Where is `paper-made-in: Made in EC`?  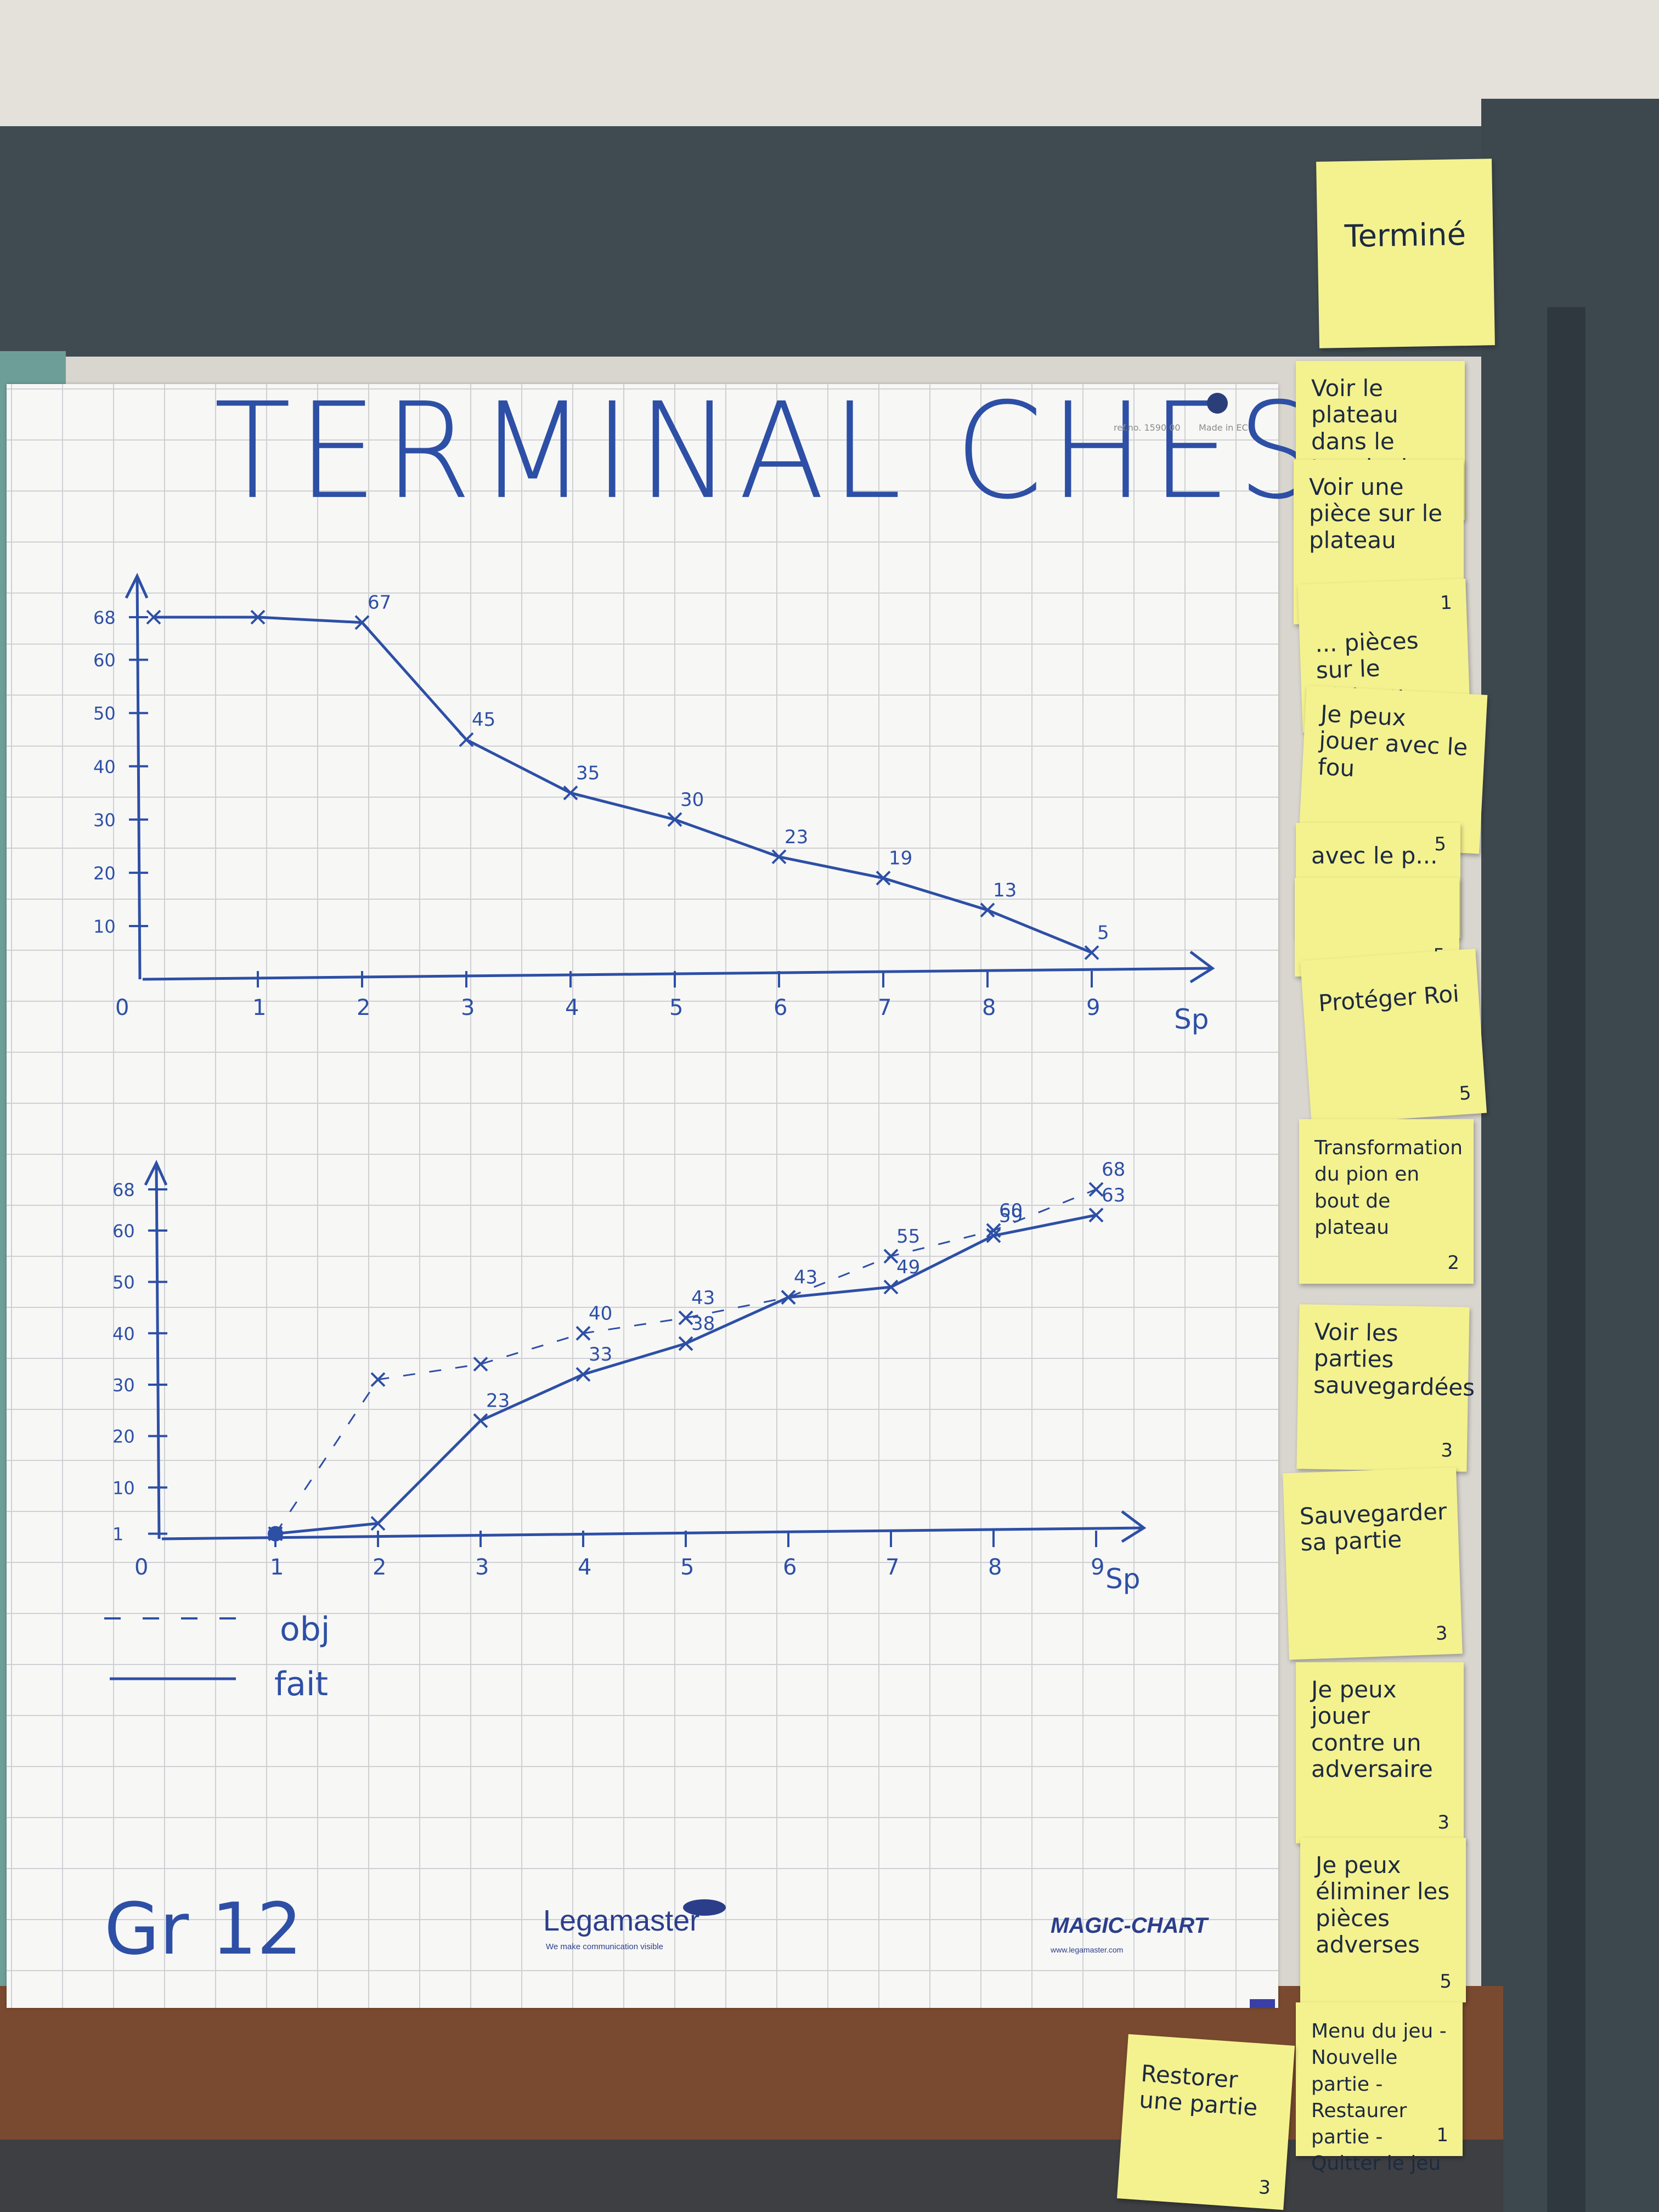
paper-made-in: Made in EC is located at coordinates (1224, 428).